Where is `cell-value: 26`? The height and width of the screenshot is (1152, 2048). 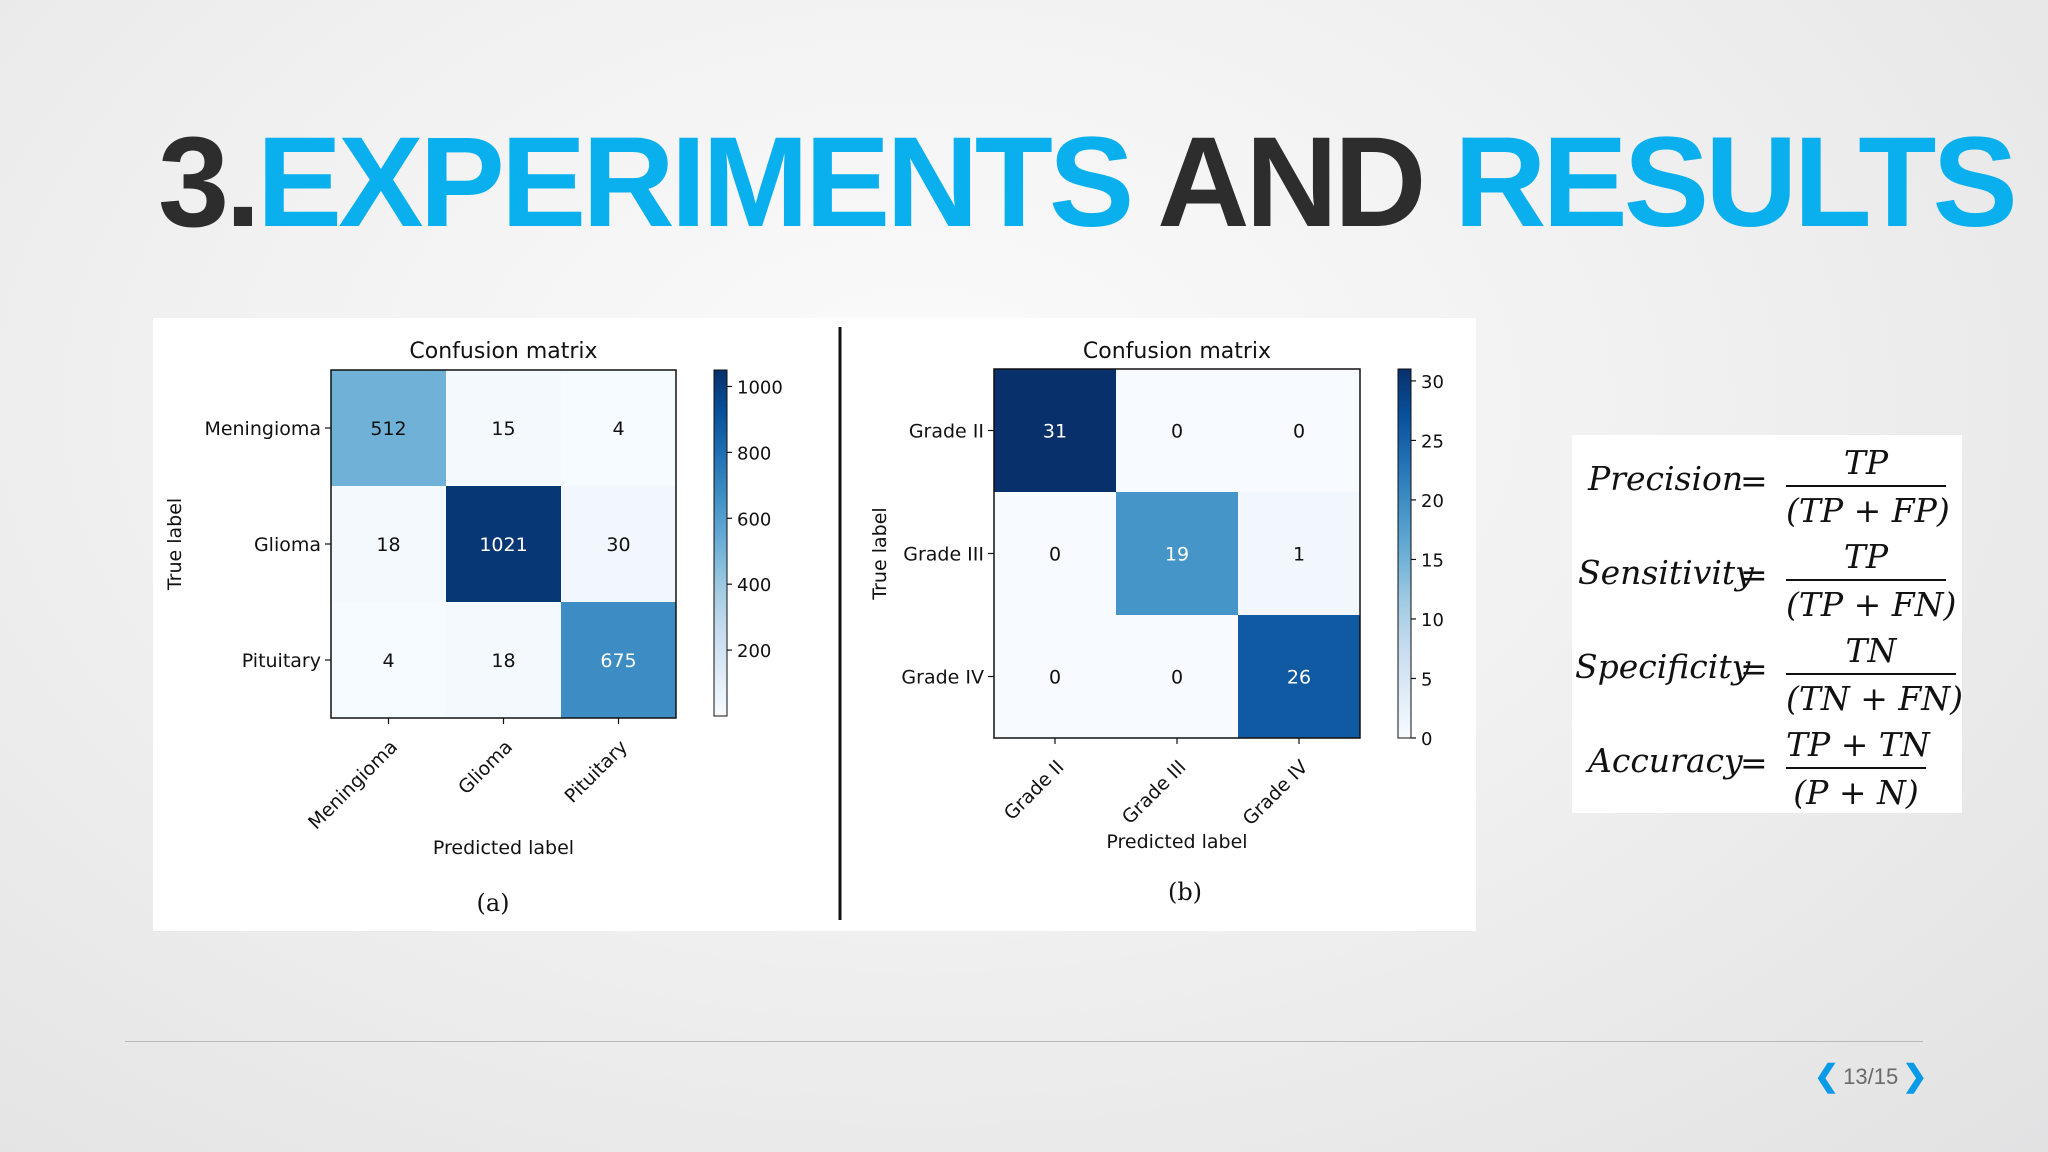 cell-value: 26 is located at coordinates (1299, 678).